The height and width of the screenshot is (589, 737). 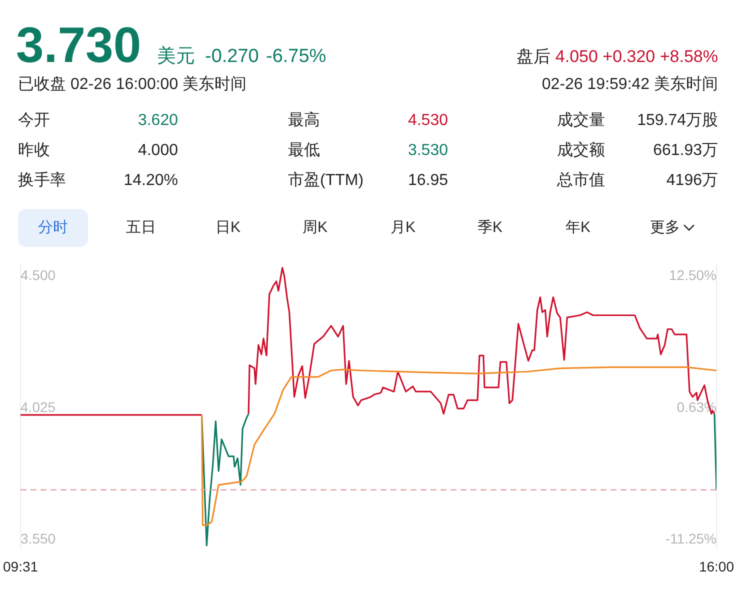 What do you see at coordinates (53, 228) in the screenshot?
I see `text: 分时` at bounding box center [53, 228].